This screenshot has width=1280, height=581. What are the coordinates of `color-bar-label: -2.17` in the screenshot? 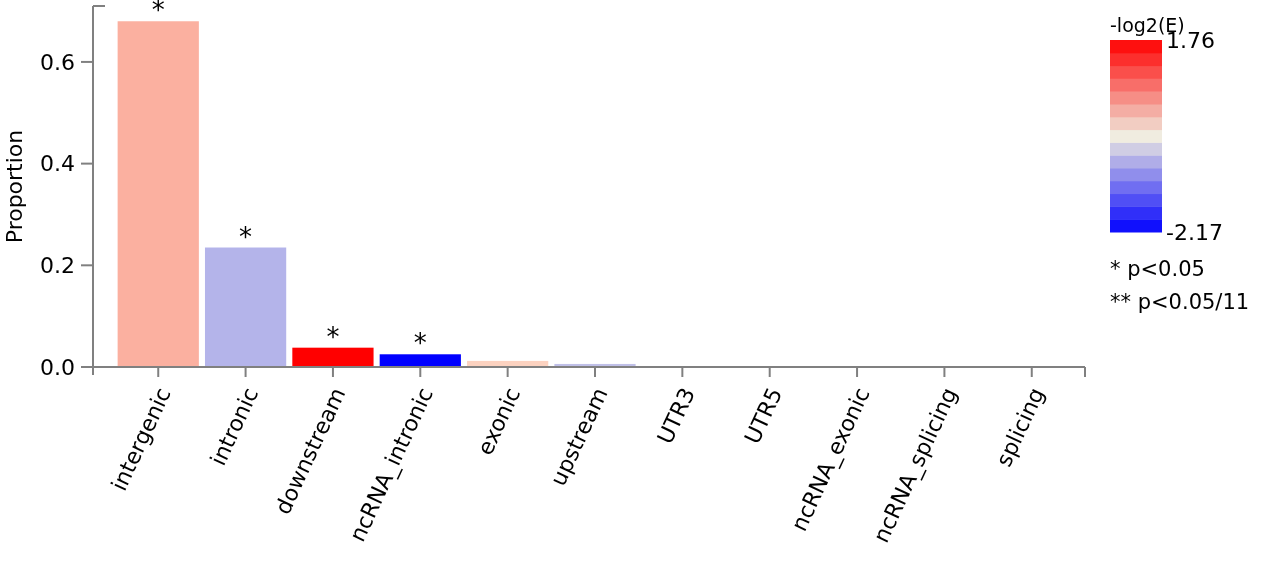 It's located at (1194, 232).